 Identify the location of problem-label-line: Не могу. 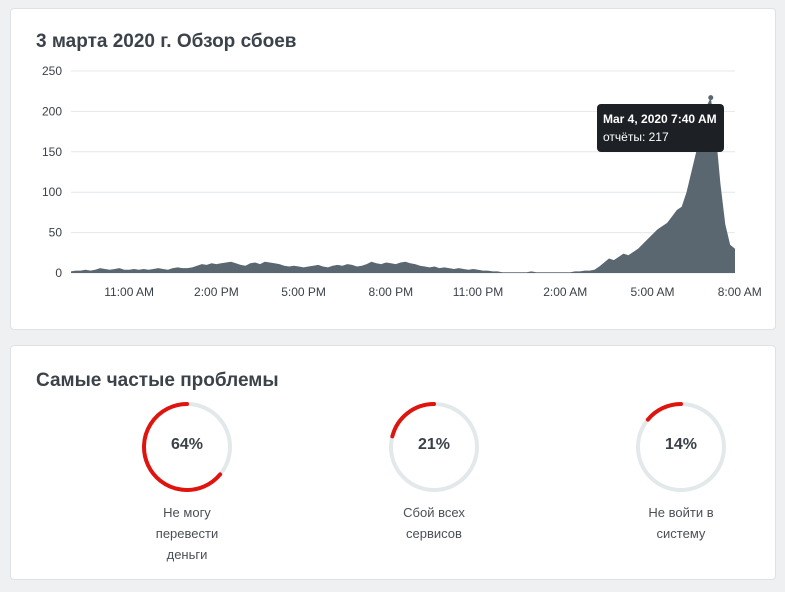
(187, 512).